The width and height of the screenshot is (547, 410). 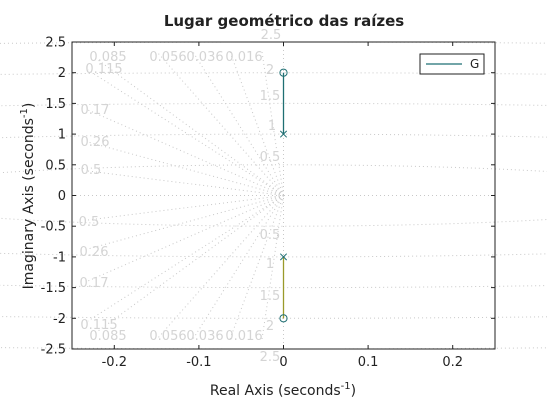 I want to click on frequency-label-bottom: 0.5, so click(x=270, y=235).